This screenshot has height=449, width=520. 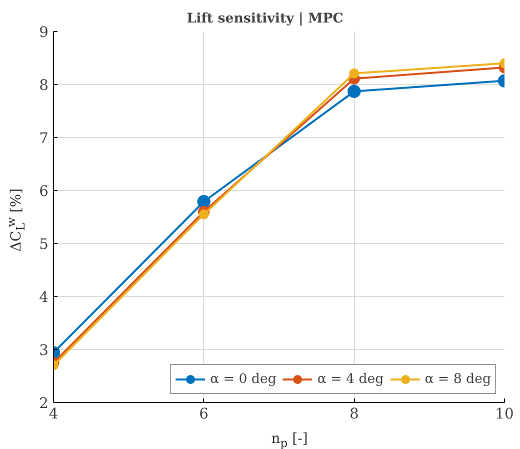 I want to click on x-tick-label: 10, so click(x=504, y=414).